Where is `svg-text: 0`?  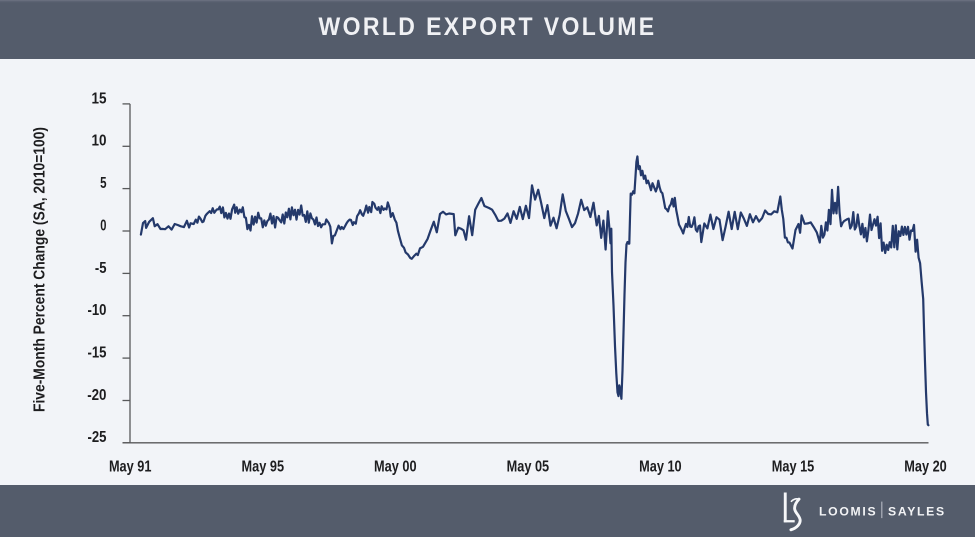 svg-text: 0 is located at coordinates (103, 225).